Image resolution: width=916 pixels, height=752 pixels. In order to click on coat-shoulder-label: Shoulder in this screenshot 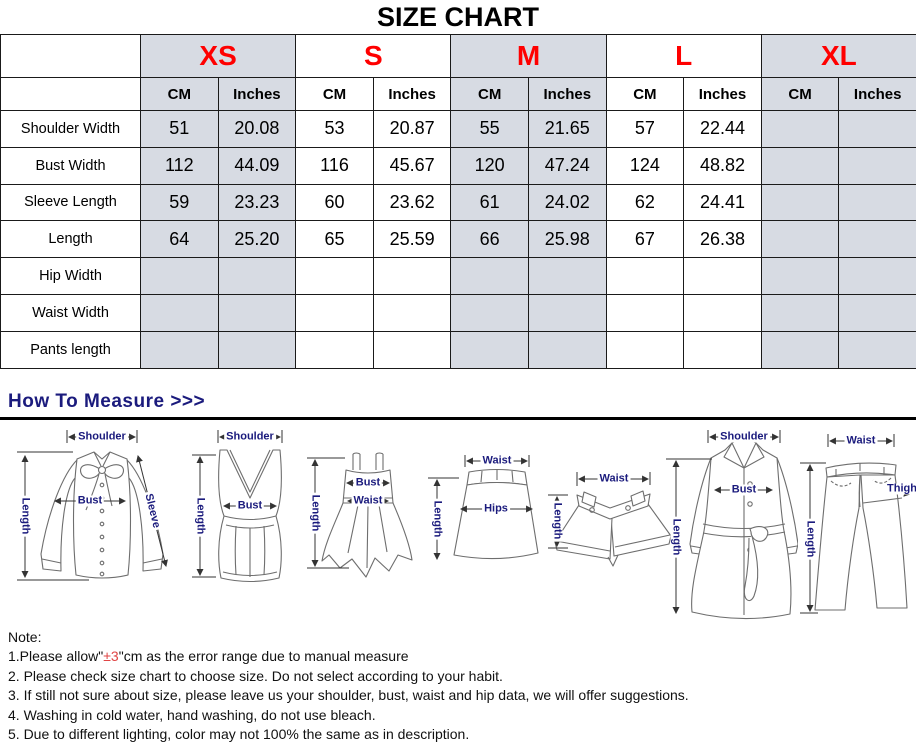, I will do `click(744, 436)`.